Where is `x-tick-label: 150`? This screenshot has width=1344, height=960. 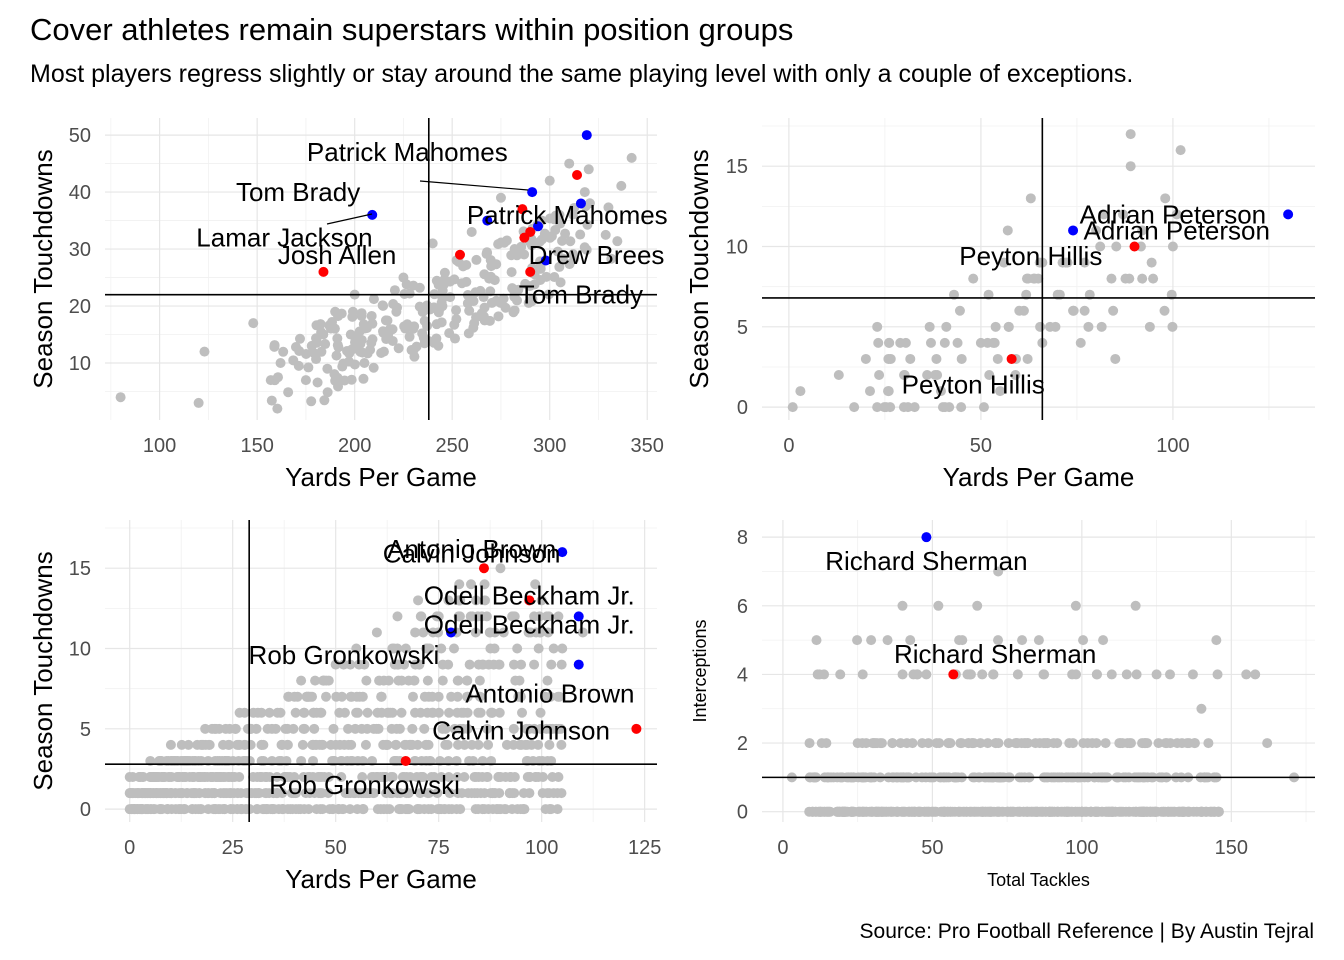
x-tick-label: 150 is located at coordinates (256, 446).